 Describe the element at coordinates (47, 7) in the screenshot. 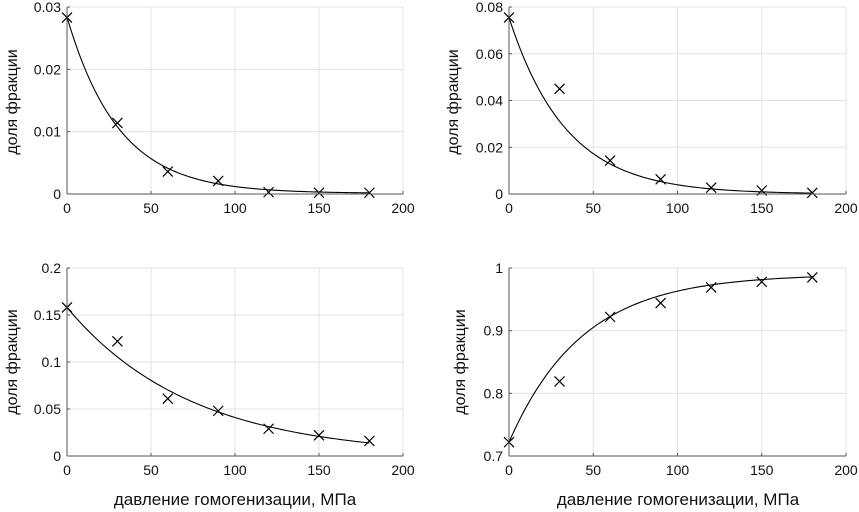

I see `y-tick-label: 0.03` at that location.